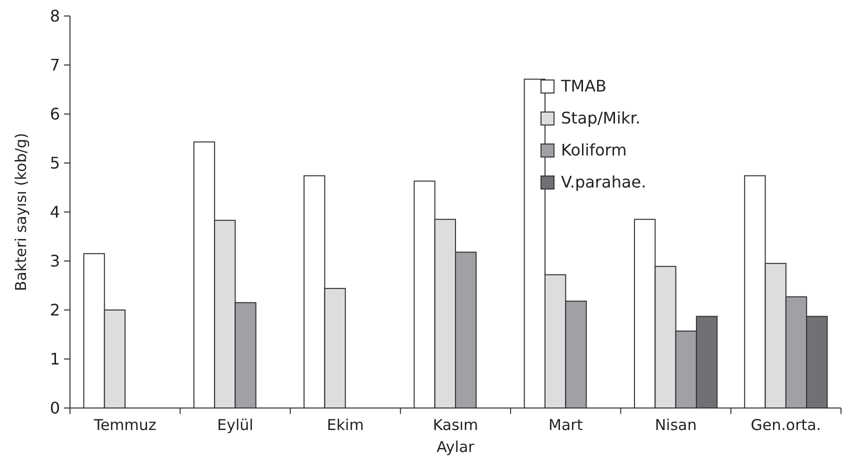  Describe the element at coordinates (55, 212) in the screenshot. I see `y-tick-label: 4` at that location.